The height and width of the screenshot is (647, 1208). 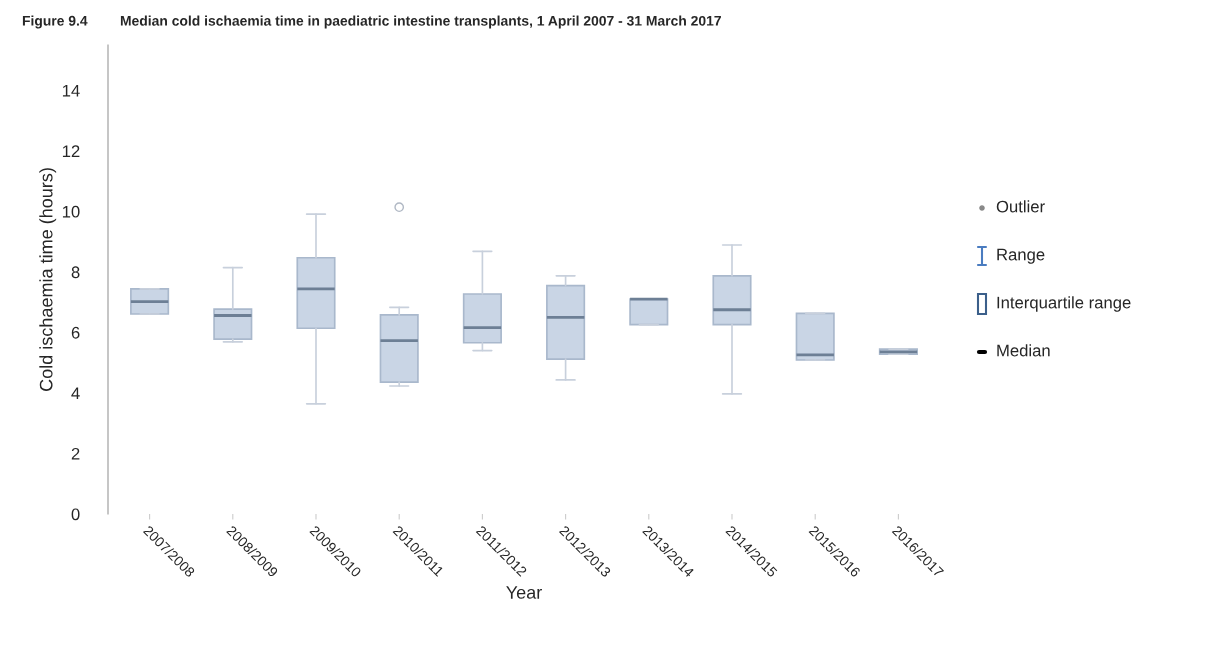 I want to click on text: Range, so click(x=1021, y=256).